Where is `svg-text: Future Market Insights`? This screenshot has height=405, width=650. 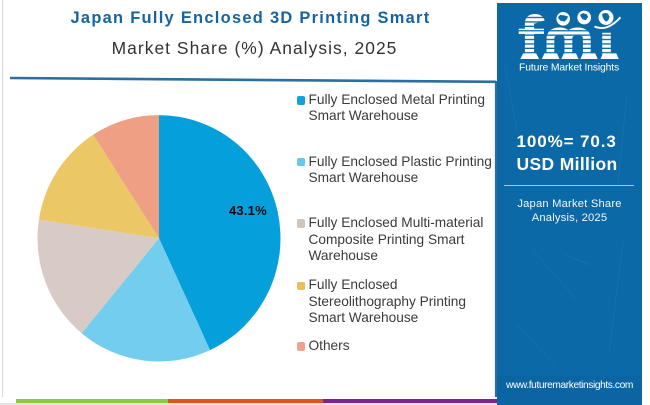
svg-text: Future Market Insights is located at coordinates (569, 67).